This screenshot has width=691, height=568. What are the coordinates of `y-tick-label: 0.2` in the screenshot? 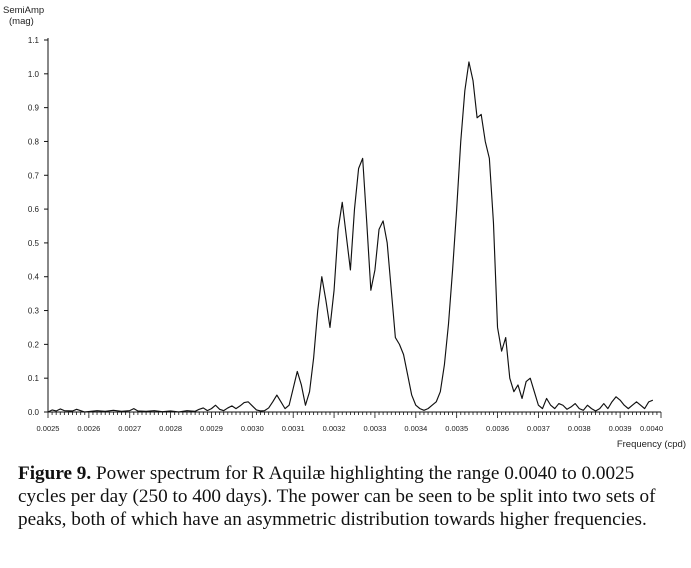 It's located at (34, 344).